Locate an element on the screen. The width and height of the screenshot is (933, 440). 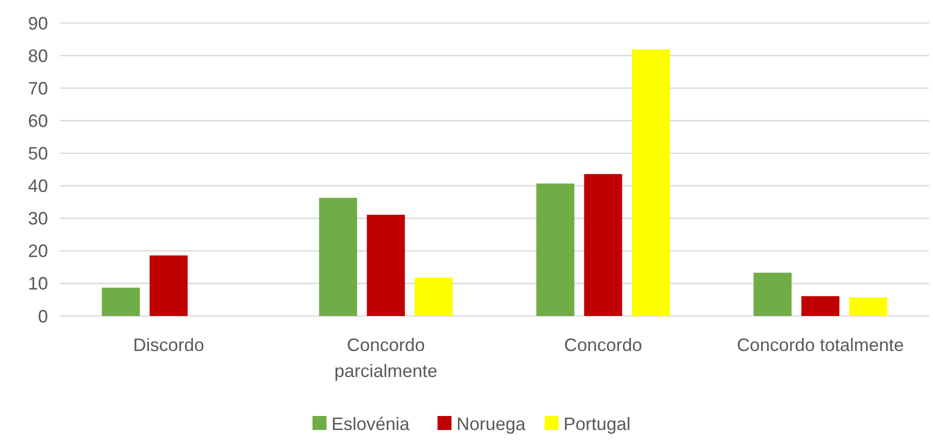
legend-label: Portugal is located at coordinates (597, 424).